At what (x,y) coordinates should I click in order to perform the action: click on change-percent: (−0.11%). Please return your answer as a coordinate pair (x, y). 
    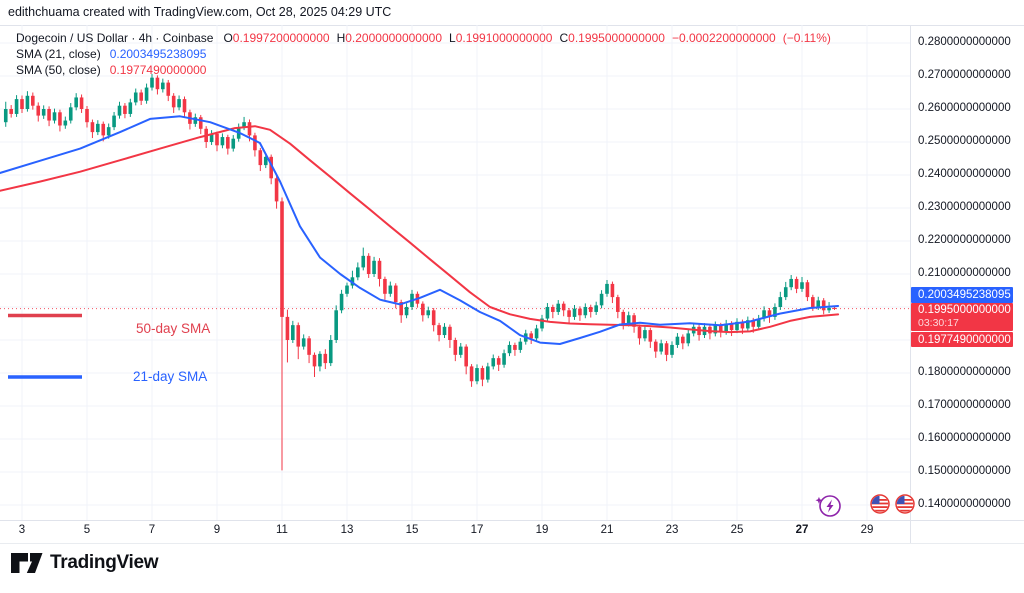
    Looking at the image, I should click on (806, 38).